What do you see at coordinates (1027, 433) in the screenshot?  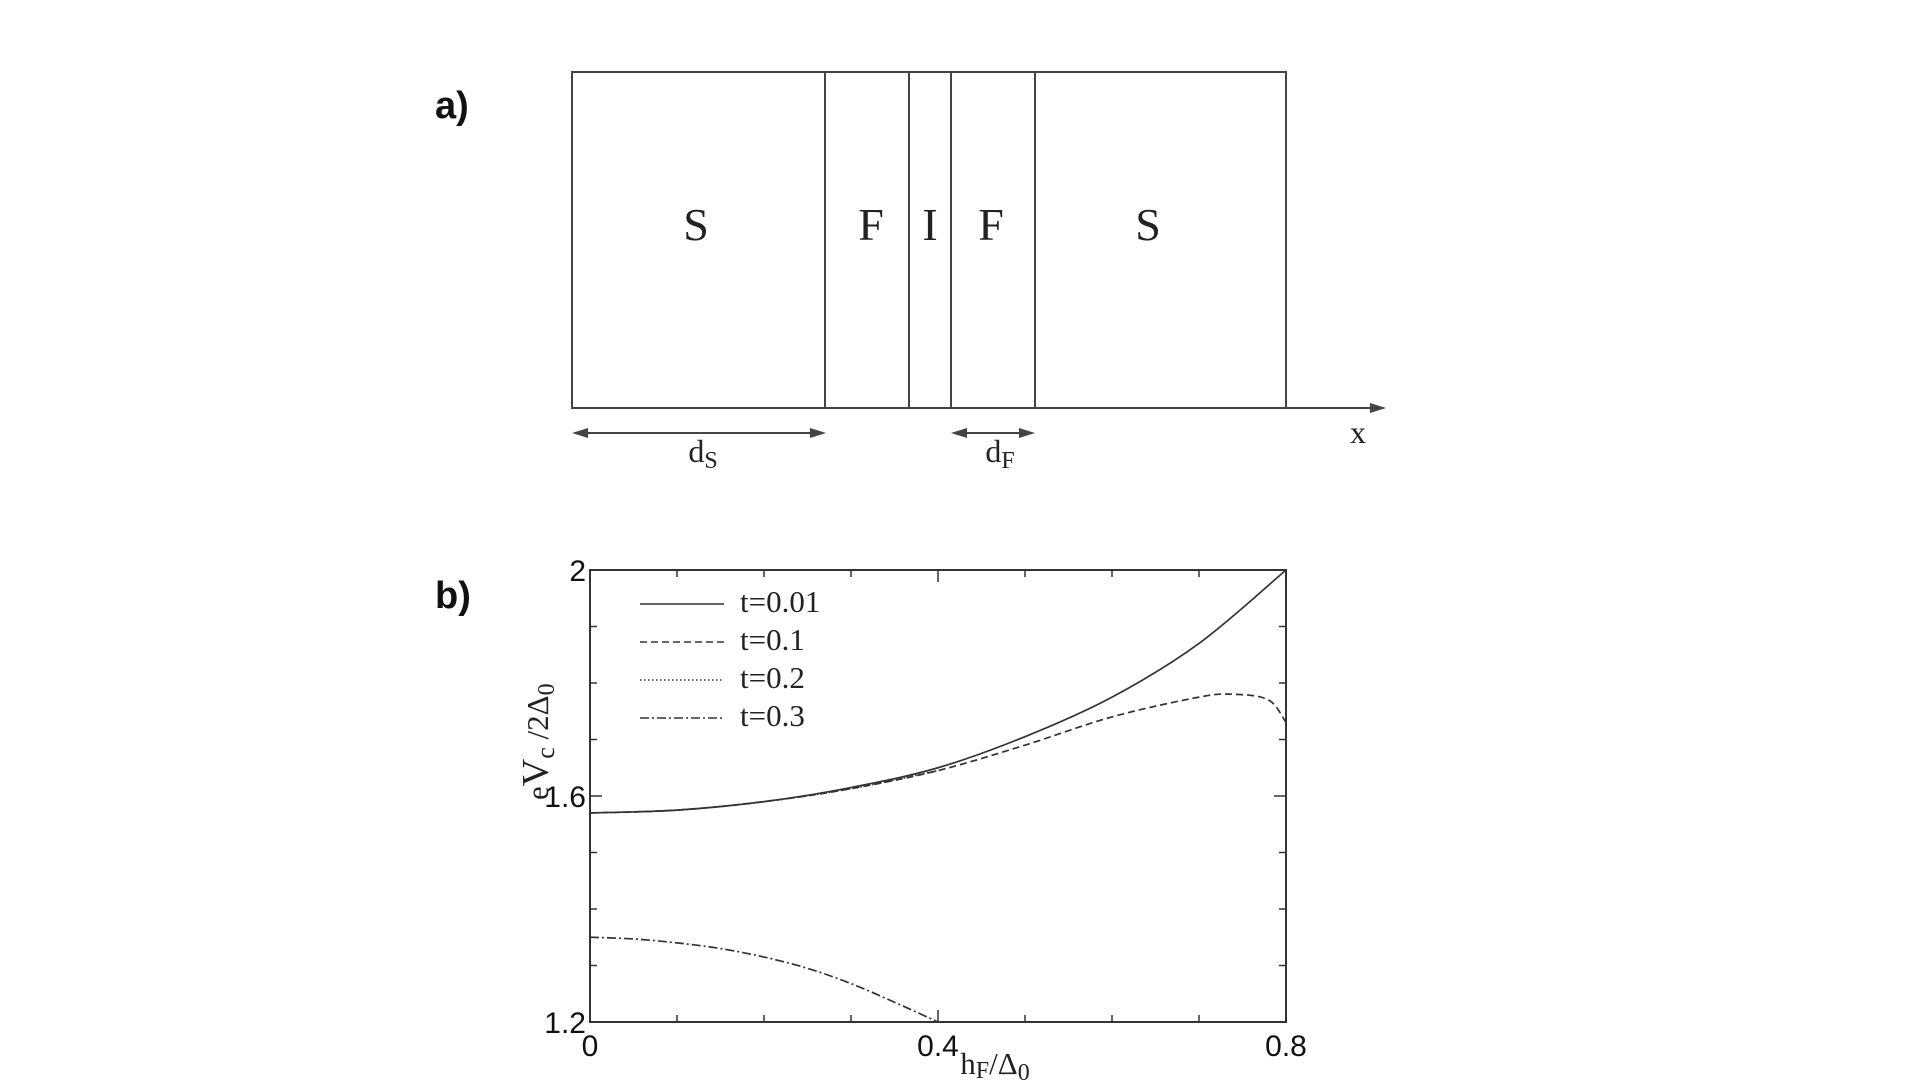 I see `df-arrowhead-right` at bounding box center [1027, 433].